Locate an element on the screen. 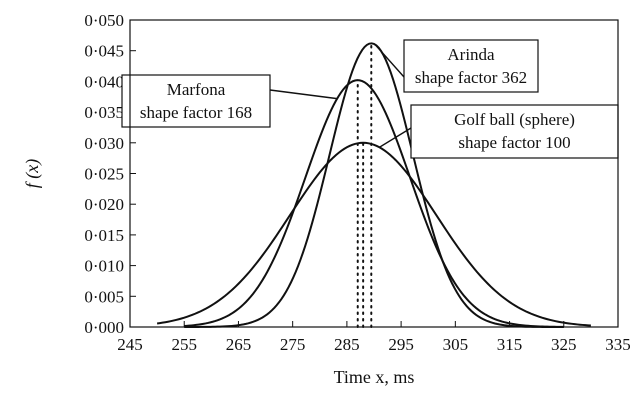 The image size is (630, 393). y-tick-label: 0·040 is located at coordinates (104, 81).